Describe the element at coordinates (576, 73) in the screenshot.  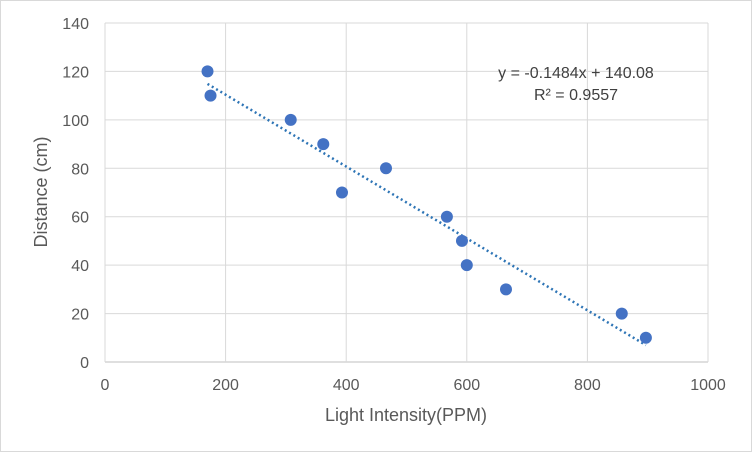
I see `trendline-equation: y = -0.1484x + 140.08` at that location.